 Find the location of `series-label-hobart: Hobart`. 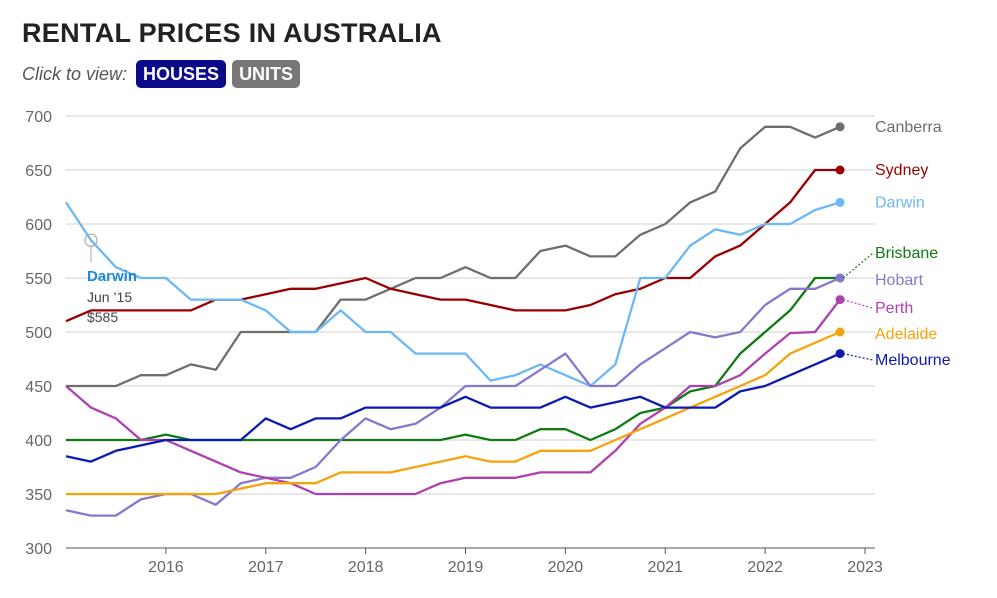

series-label-hobart: Hobart is located at coordinates (899, 280).